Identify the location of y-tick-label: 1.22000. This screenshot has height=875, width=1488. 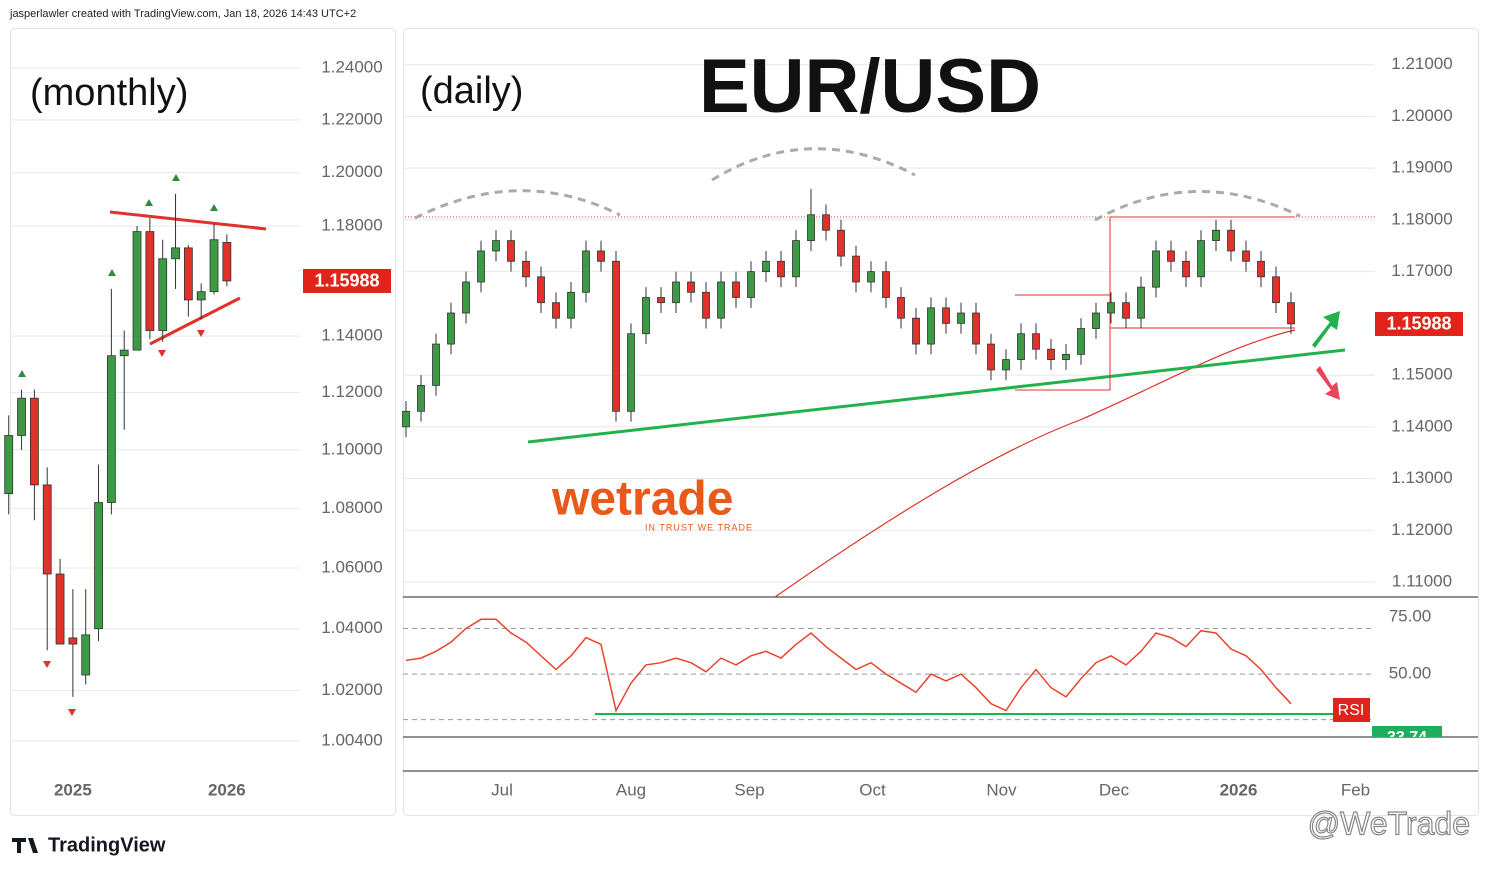
(351, 118).